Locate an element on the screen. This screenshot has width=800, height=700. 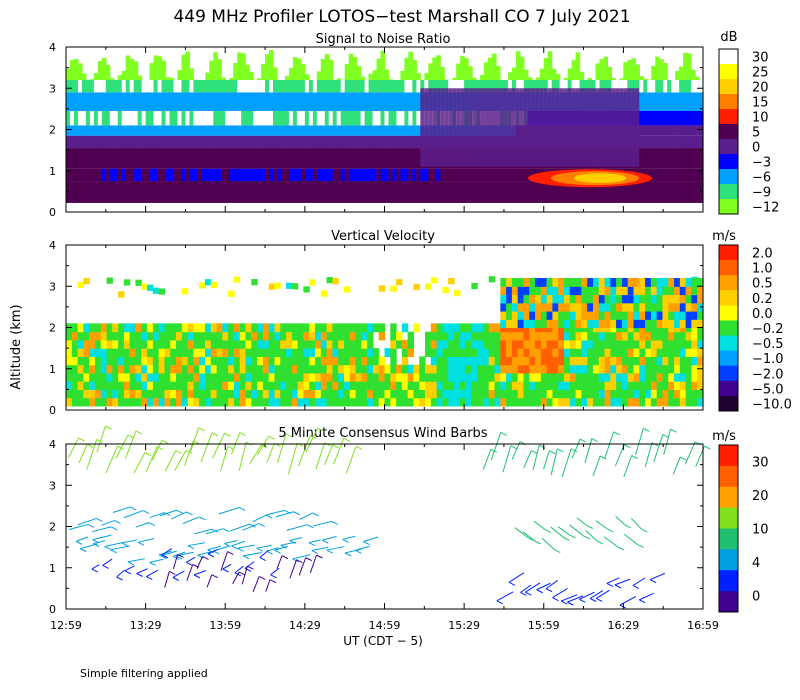
ytick-label: 2 is located at coordinates (52, 527).